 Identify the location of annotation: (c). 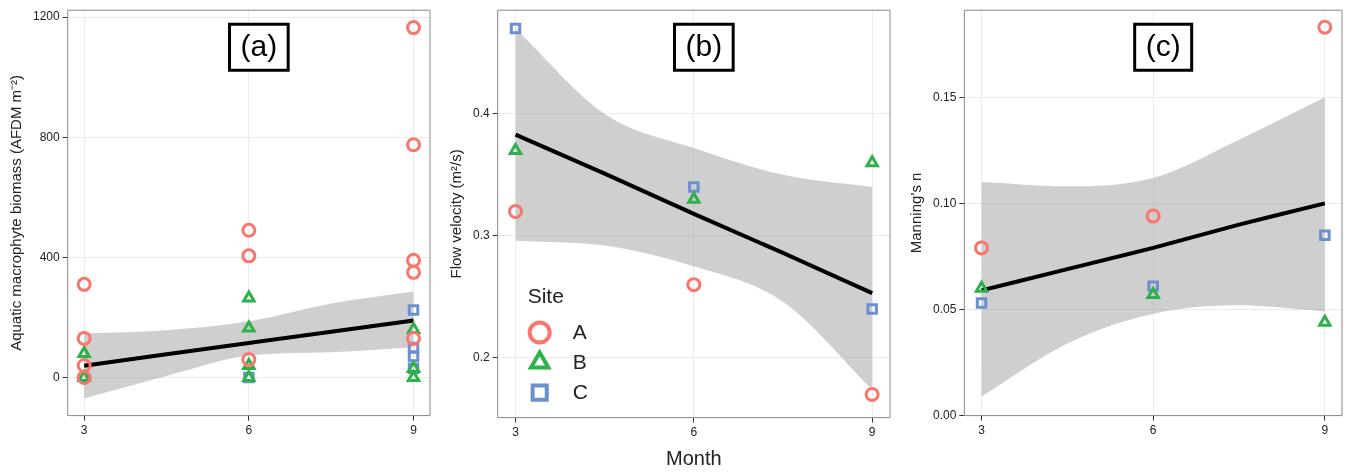
(1163, 46).